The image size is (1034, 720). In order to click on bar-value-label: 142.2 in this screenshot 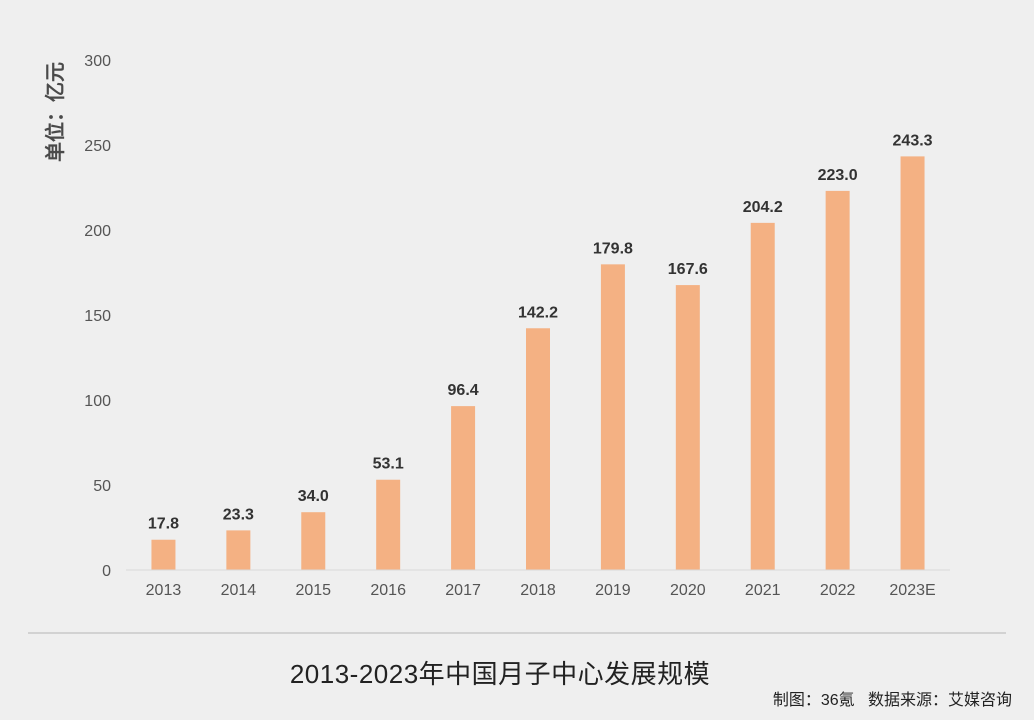, I will do `click(538, 312)`.